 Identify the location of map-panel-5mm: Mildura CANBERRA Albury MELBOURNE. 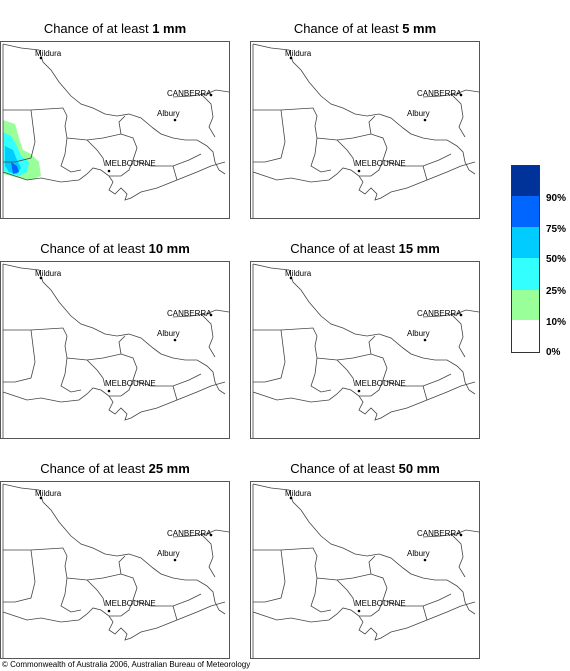
(365, 130).